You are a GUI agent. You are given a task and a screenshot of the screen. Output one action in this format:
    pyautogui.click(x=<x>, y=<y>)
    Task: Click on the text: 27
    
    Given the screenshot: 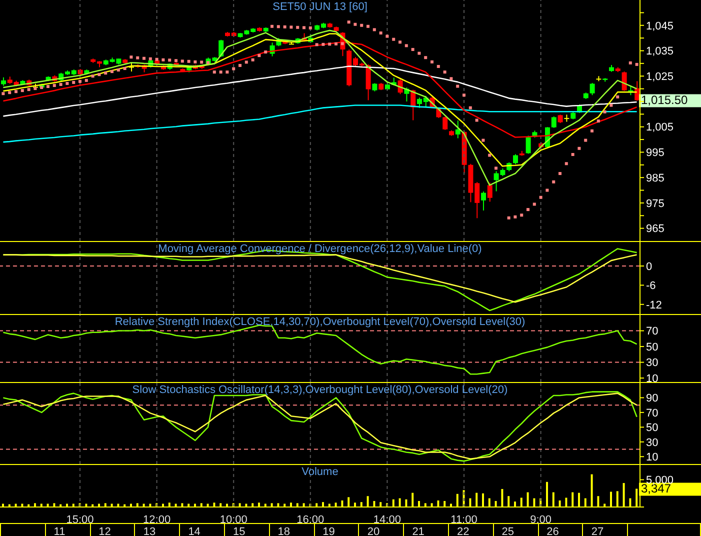 What is the action you would take?
    pyautogui.click(x=605, y=530)
    